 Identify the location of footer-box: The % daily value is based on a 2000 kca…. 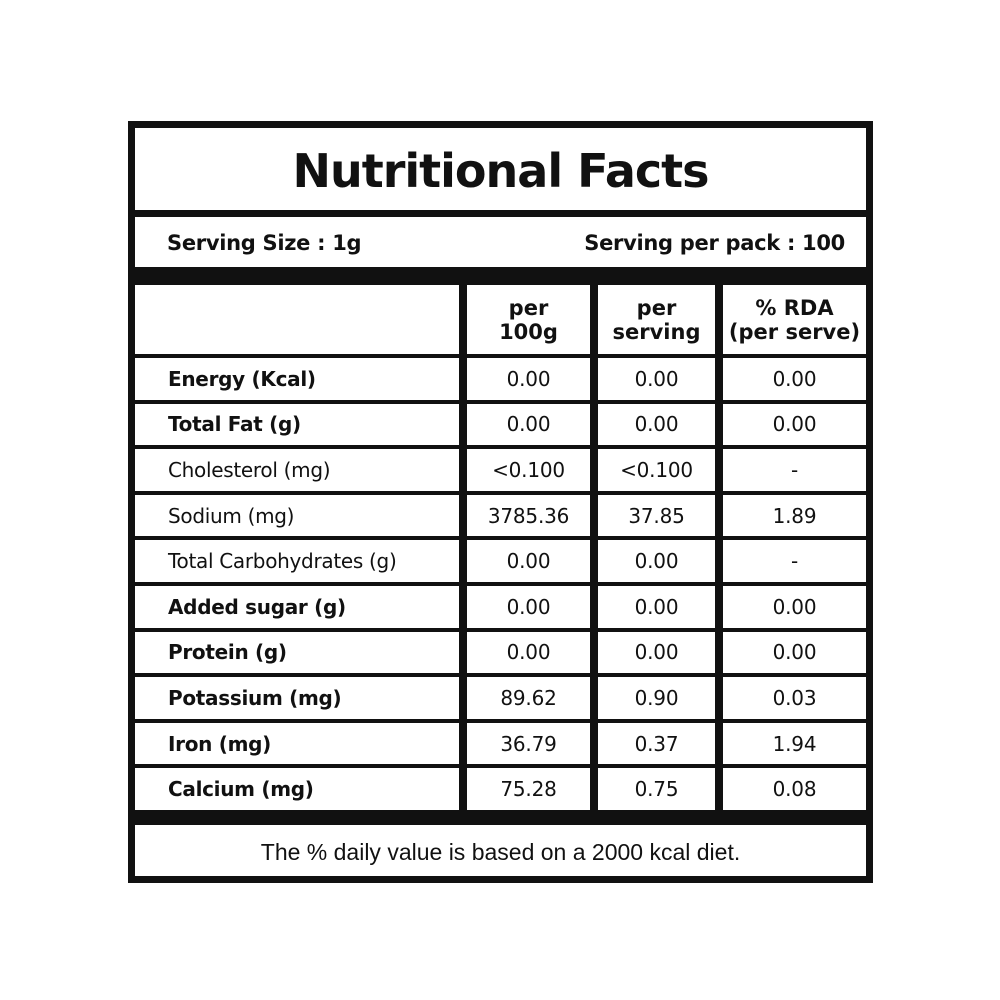
(500, 850).